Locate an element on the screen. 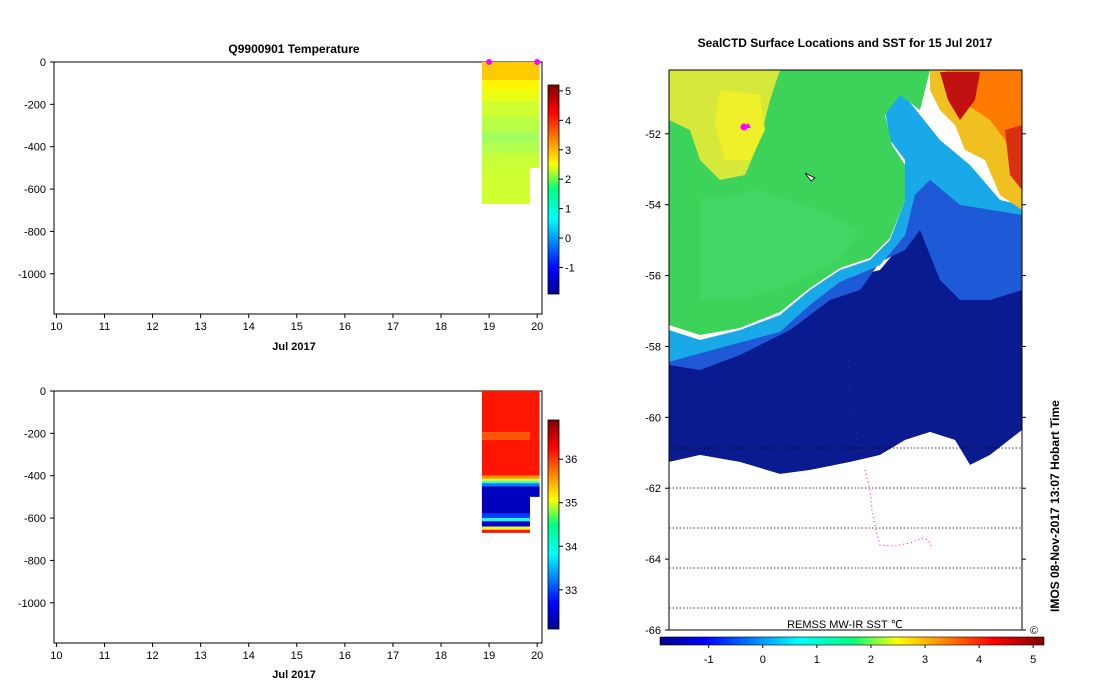 The width and height of the screenshot is (1099, 700). colorbar-tick-label: 2 is located at coordinates (568, 180).